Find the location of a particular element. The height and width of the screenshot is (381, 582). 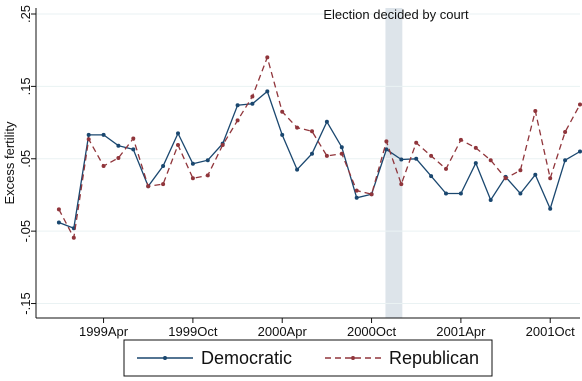

y-axis-title: Excess fertility is located at coordinates (9, 163).